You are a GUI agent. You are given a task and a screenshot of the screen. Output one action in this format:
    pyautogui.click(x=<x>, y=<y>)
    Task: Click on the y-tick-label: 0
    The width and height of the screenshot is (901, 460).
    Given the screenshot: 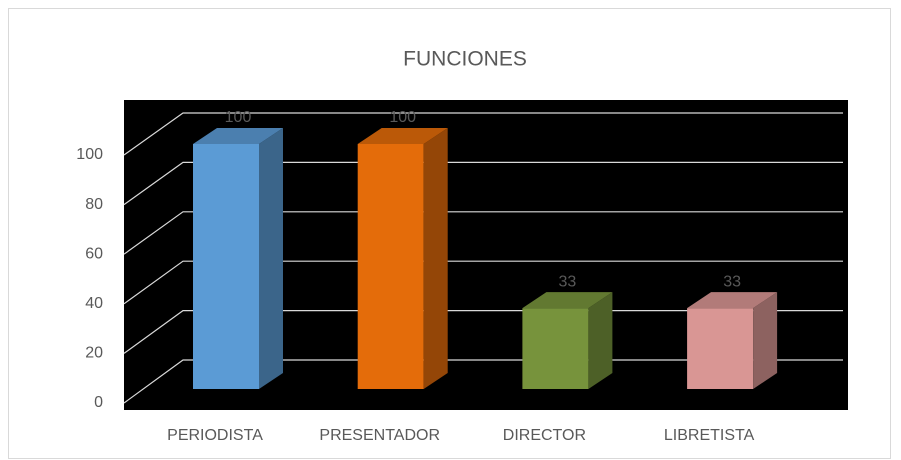 What is the action you would take?
    pyautogui.click(x=98, y=402)
    